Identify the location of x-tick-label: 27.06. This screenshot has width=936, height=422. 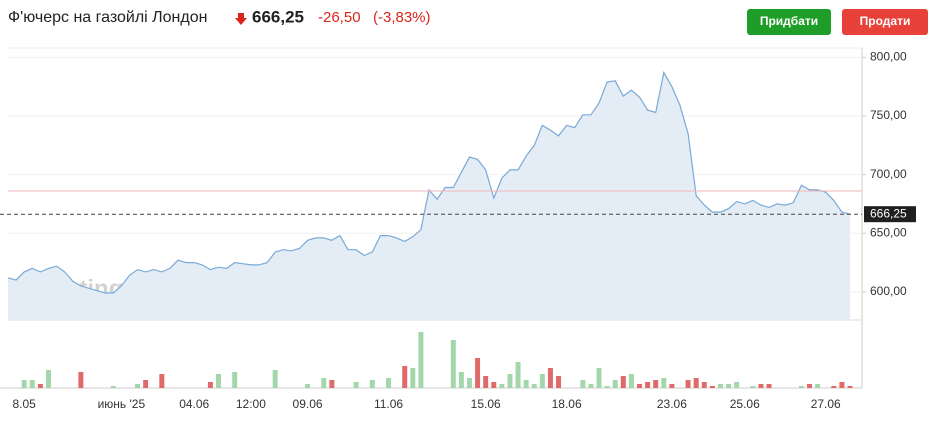
(826, 404).